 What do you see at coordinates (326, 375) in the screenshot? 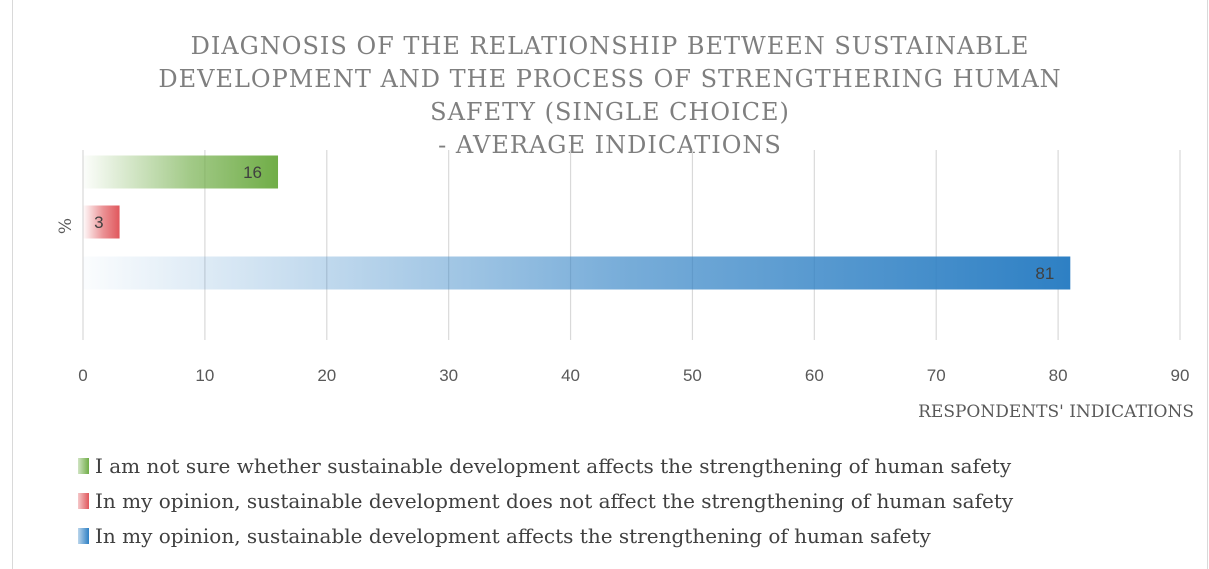
I see `x-tick-label: 20` at bounding box center [326, 375].